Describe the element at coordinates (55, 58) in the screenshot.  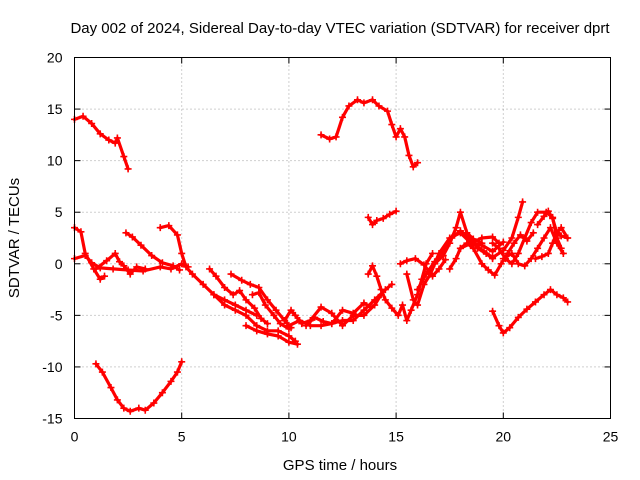
I see `y-tick-label: 20` at that location.